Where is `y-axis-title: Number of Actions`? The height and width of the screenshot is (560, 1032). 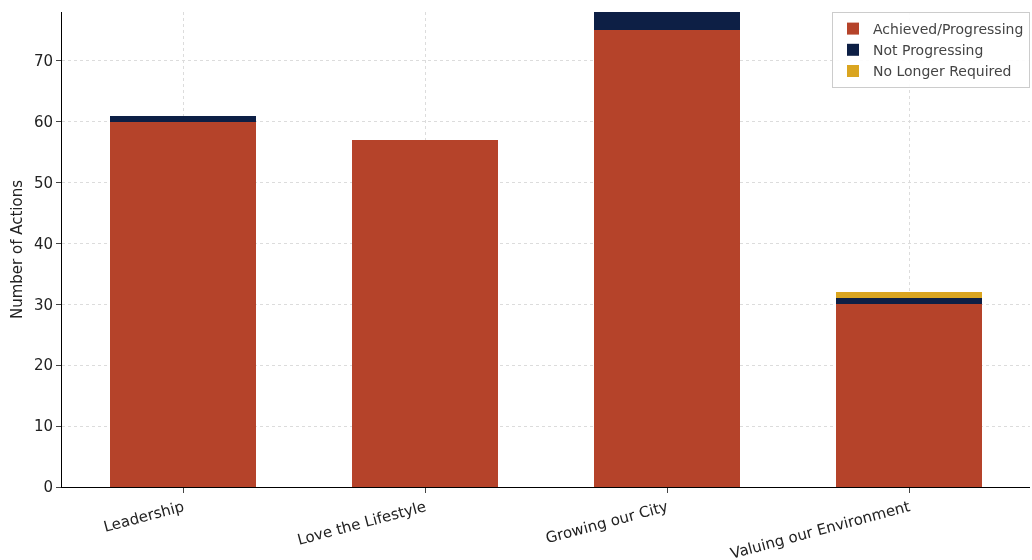
y-axis-title: Number of Actions is located at coordinates (17, 249).